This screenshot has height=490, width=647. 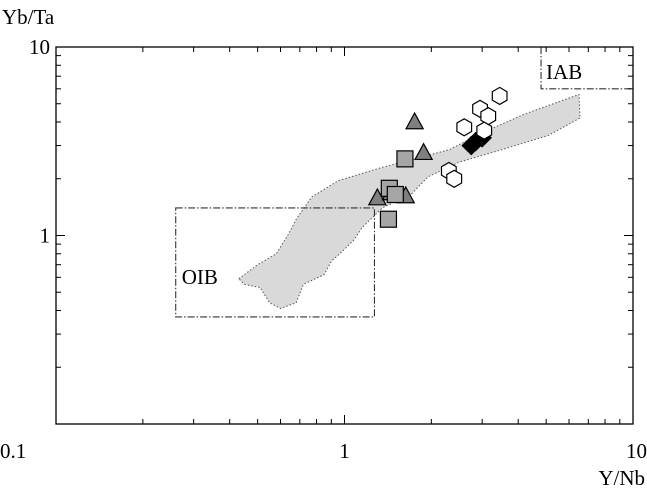 What do you see at coordinates (636, 451) in the screenshot?
I see `x-tick-label: 10` at bounding box center [636, 451].